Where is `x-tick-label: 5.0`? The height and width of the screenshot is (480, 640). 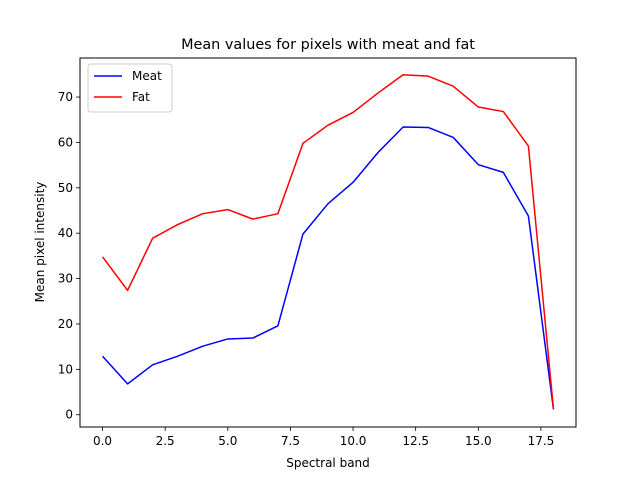 x-tick-label: 5.0 is located at coordinates (227, 441).